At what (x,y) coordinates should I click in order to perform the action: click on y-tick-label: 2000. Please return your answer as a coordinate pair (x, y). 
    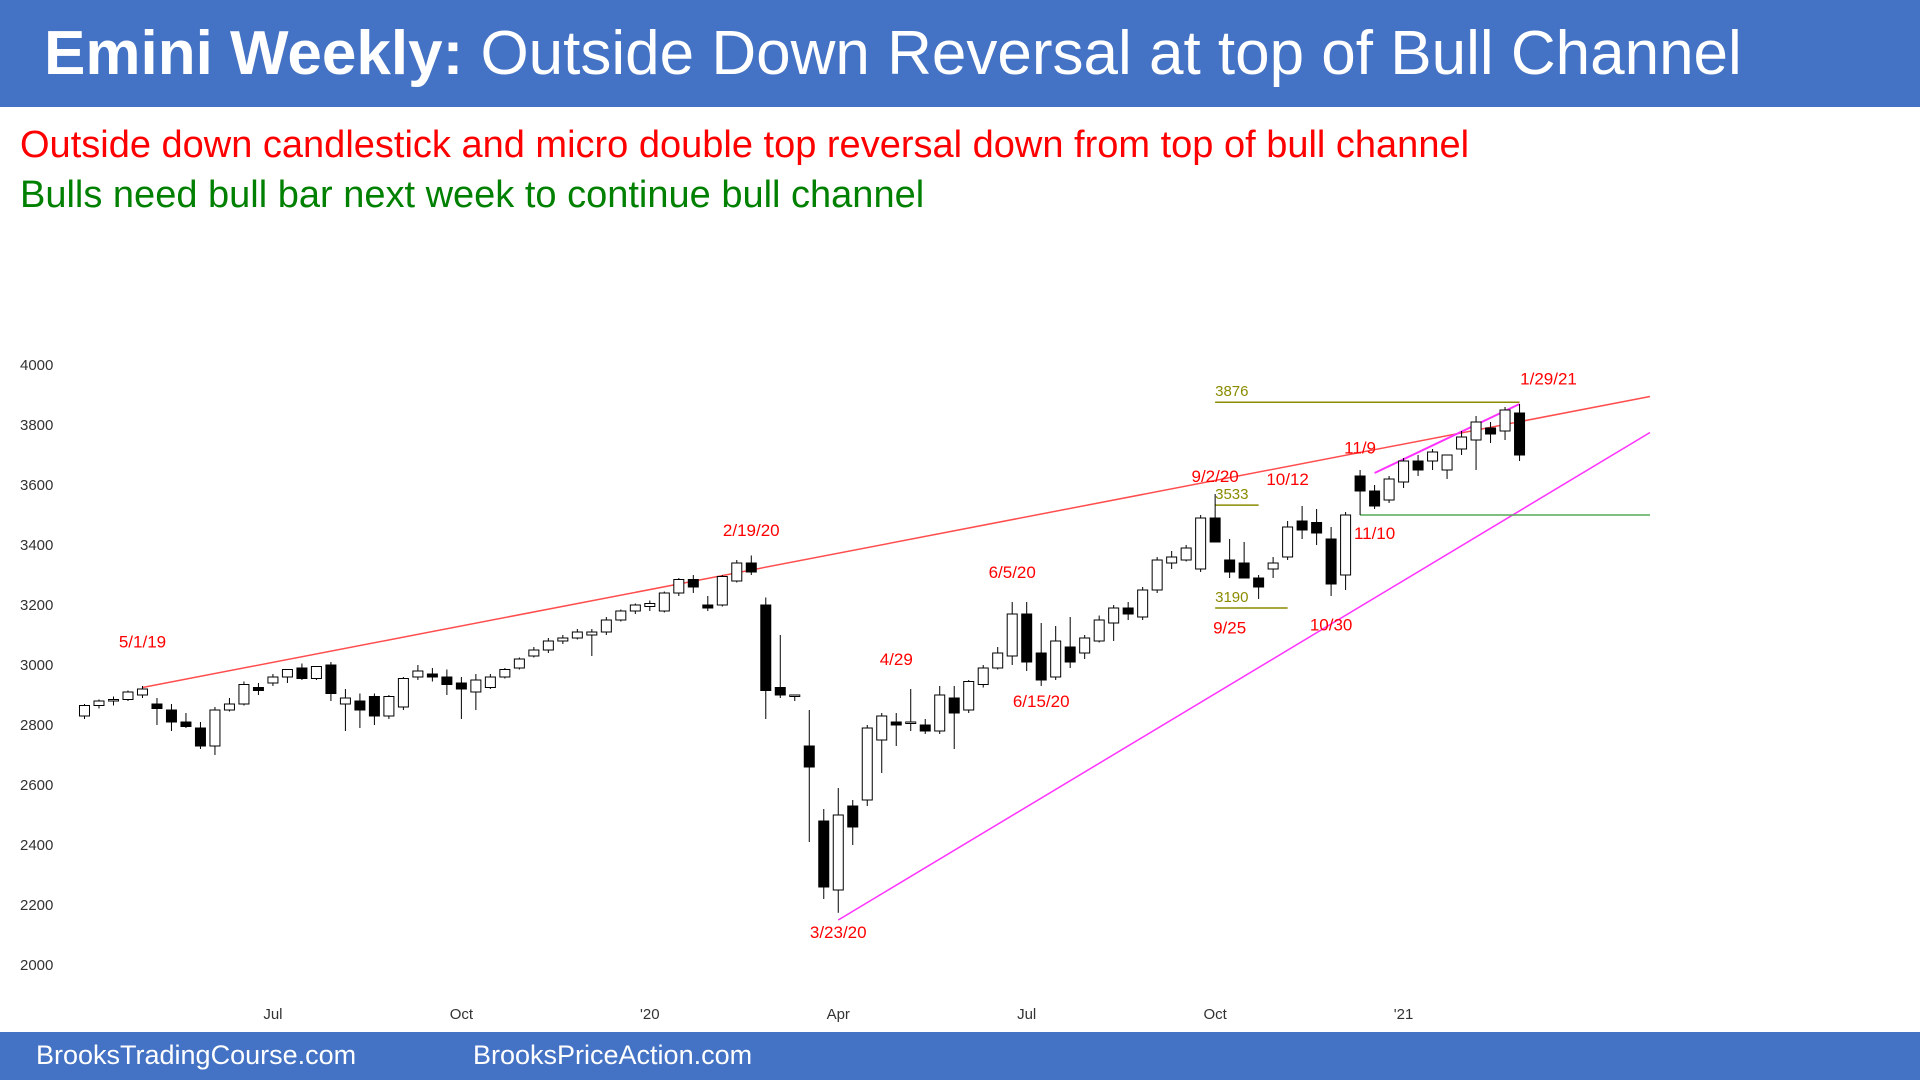
    Looking at the image, I should click on (36, 965).